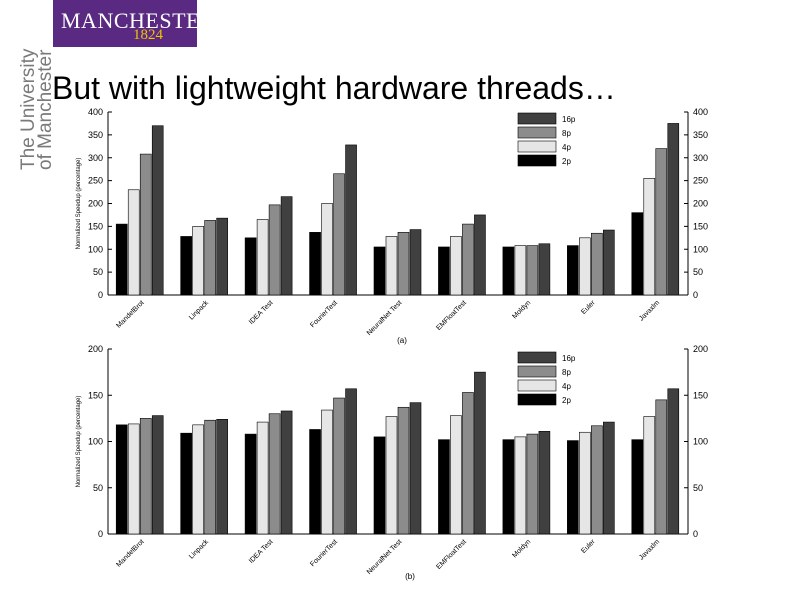 The height and width of the screenshot is (595, 794). I want to click on bar-mandelbrot-4p, so click(133, 479).